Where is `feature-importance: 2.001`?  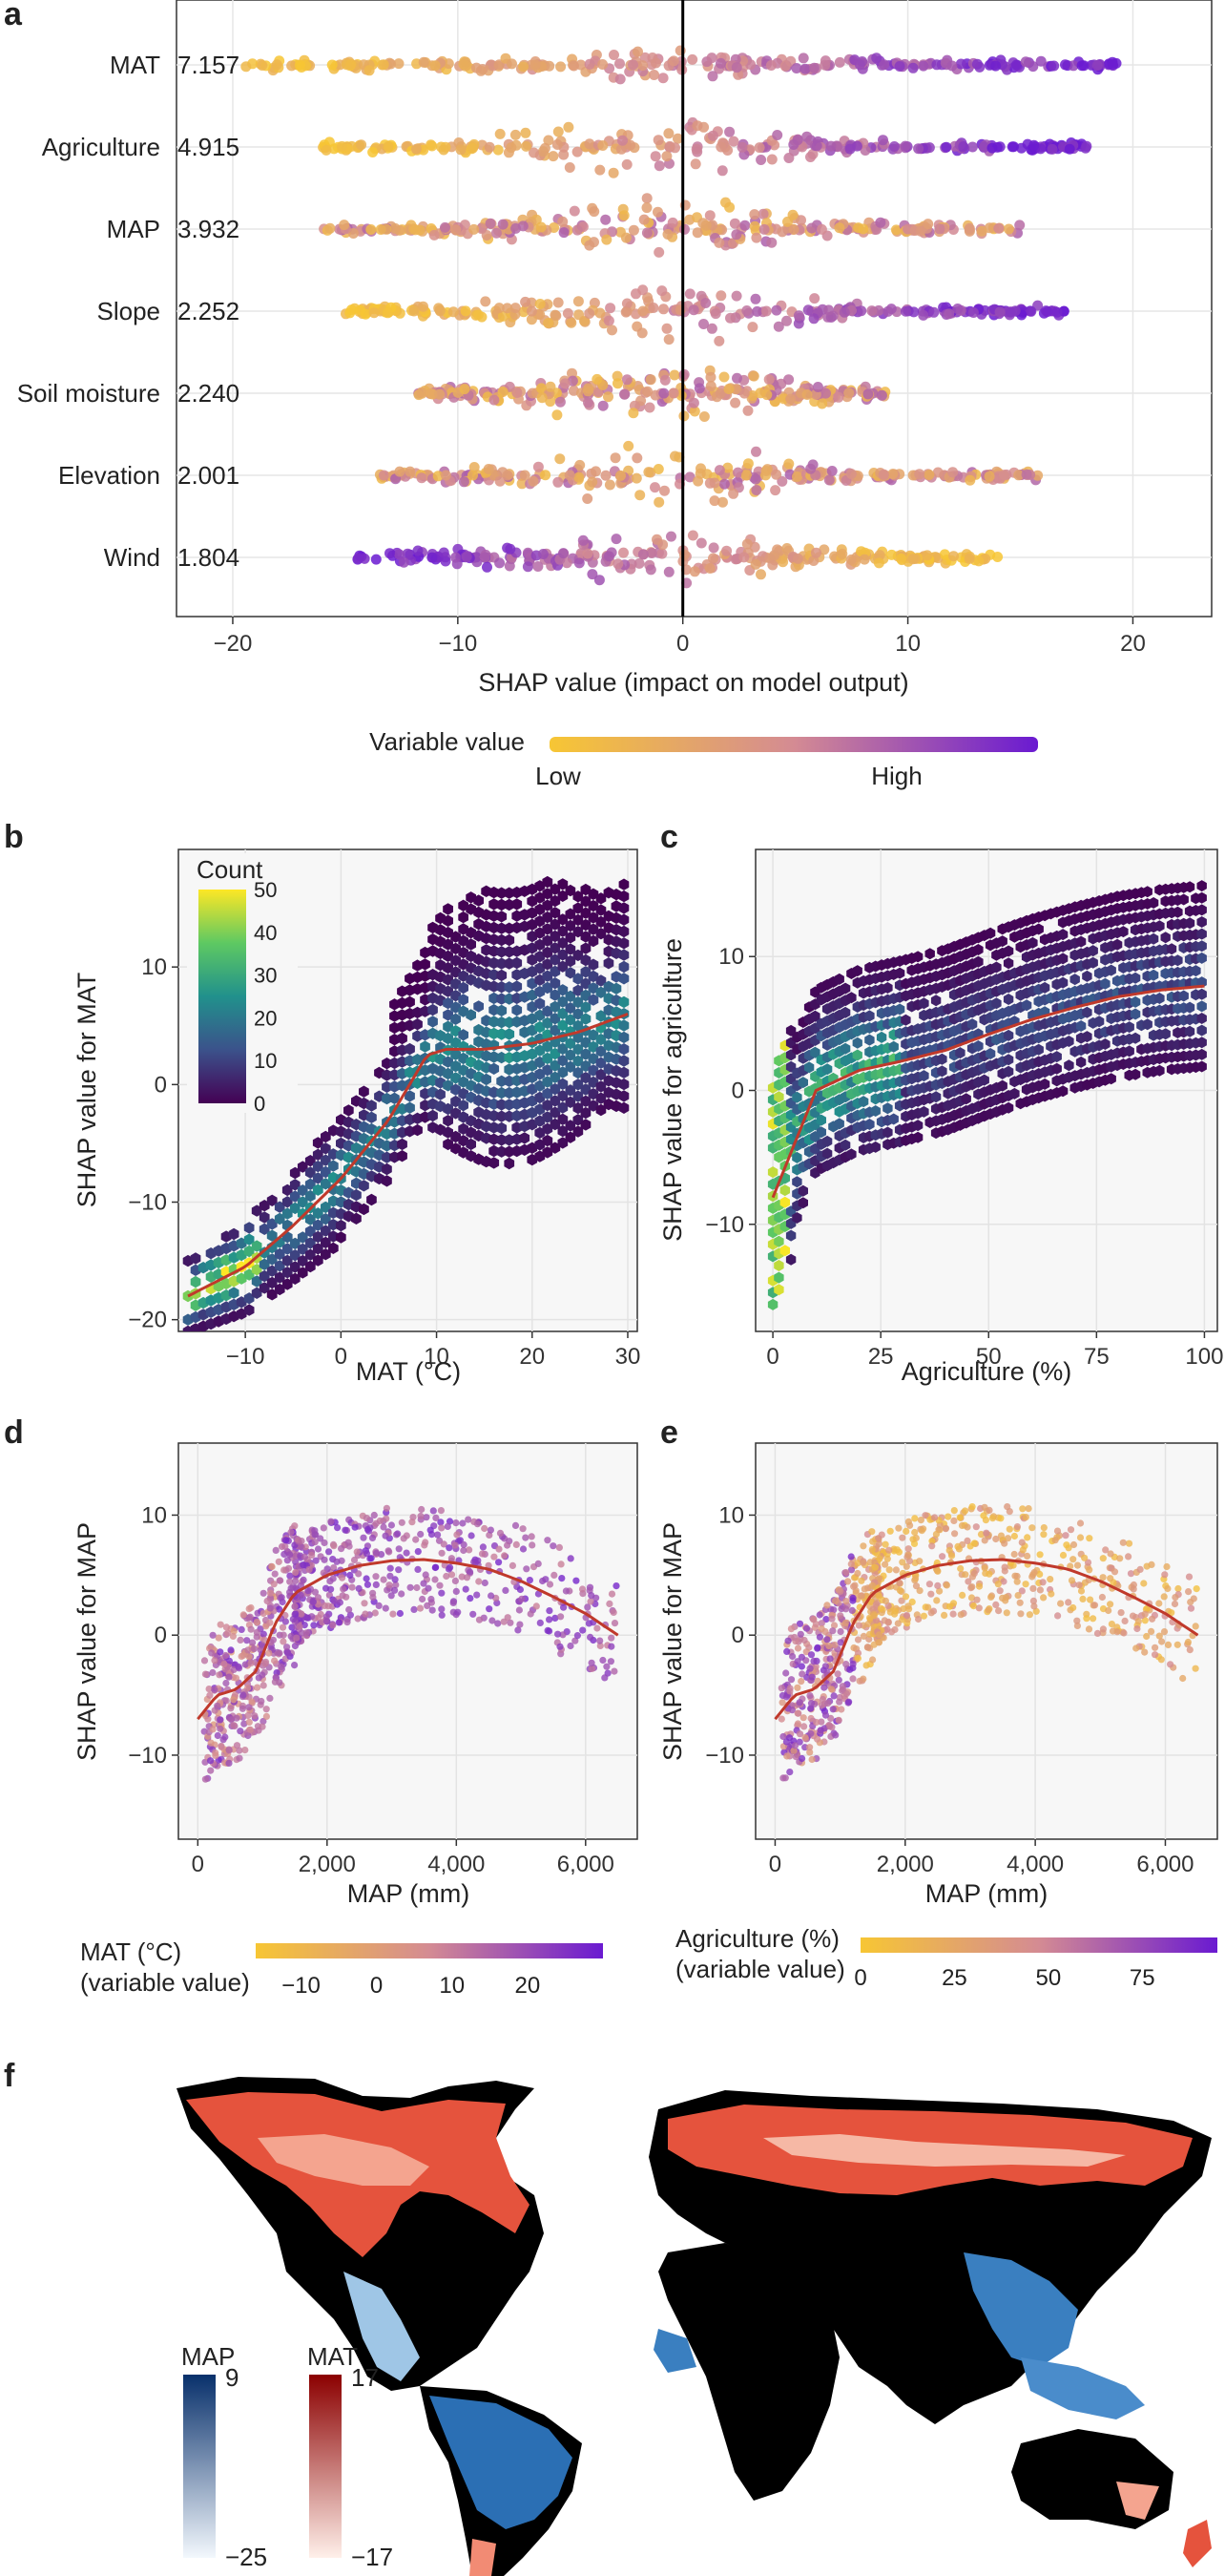 feature-importance: 2.001 is located at coordinates (208, 475).